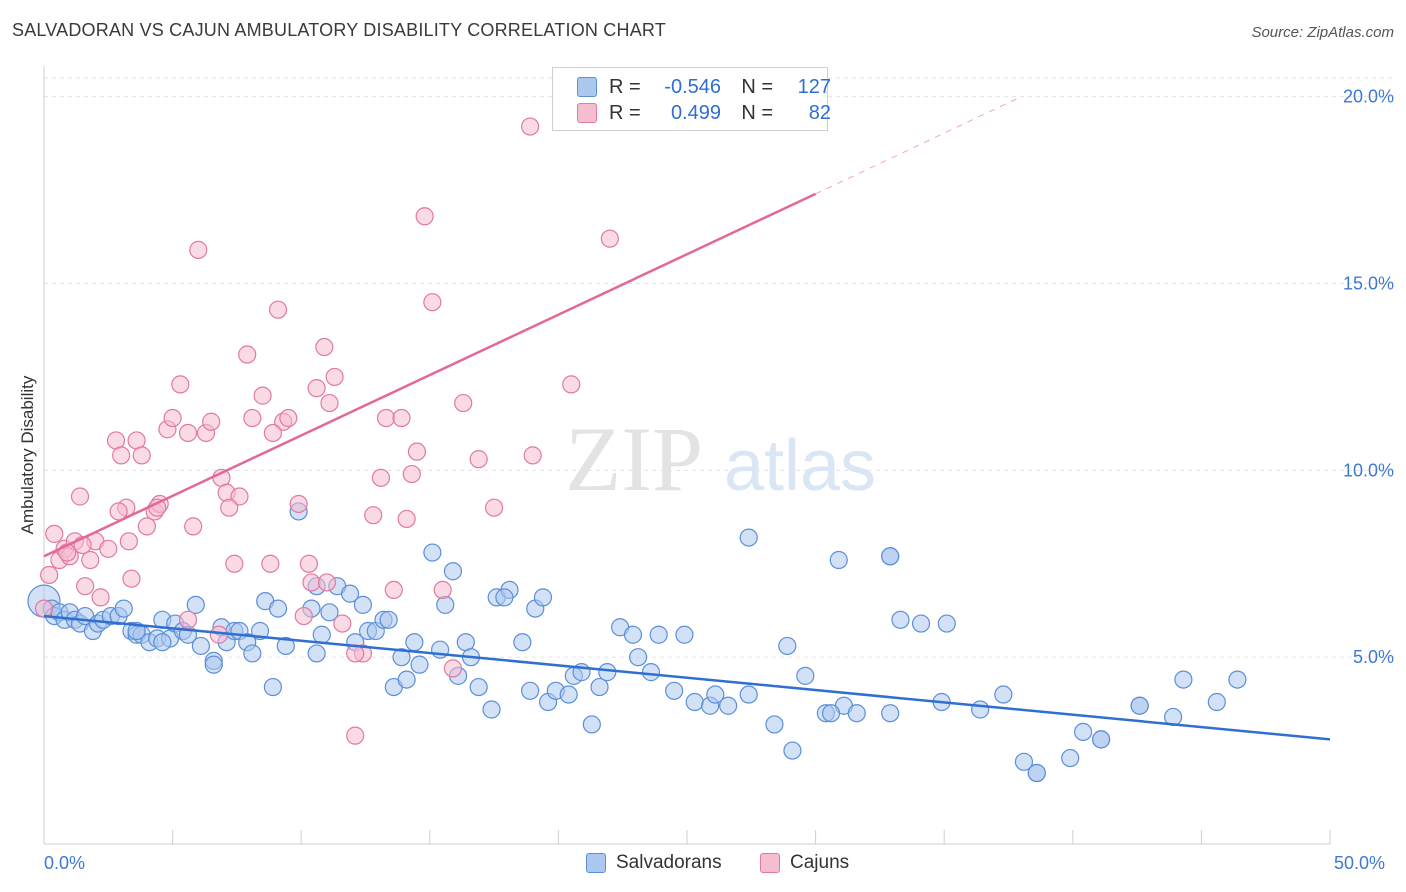  I want to click on series-legend: Salvadorans Cajuns, so click(703, 865).